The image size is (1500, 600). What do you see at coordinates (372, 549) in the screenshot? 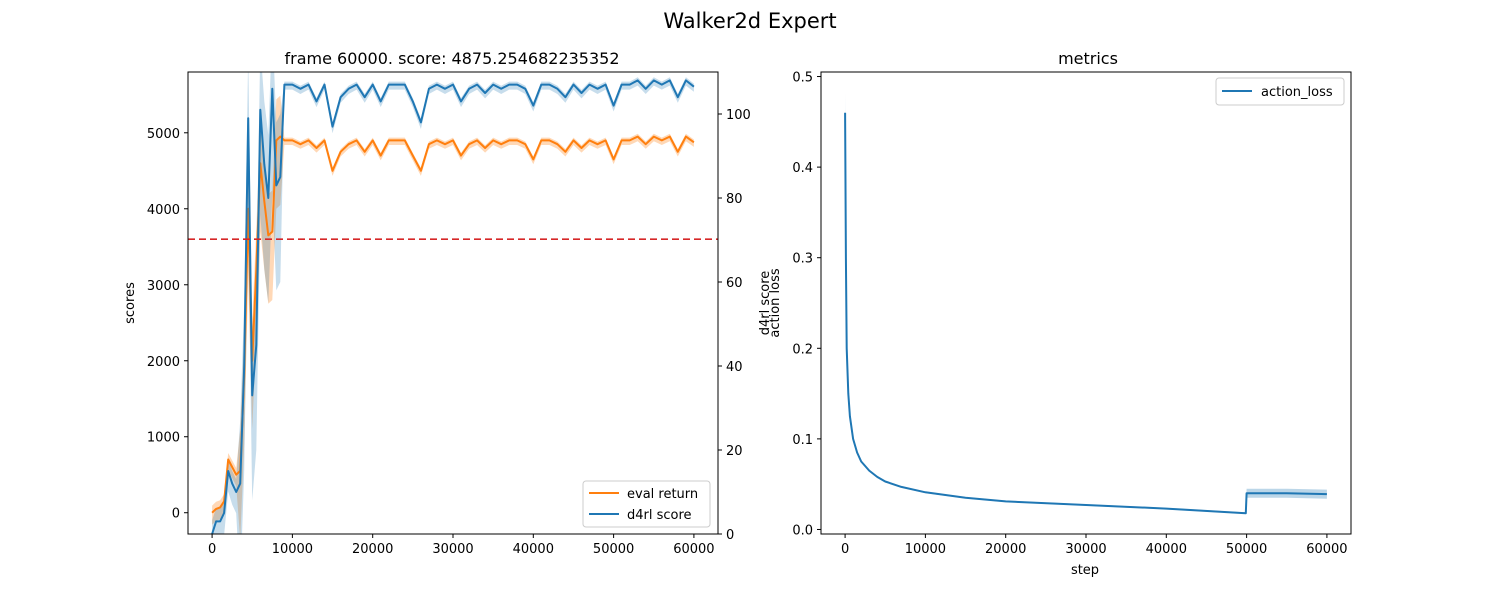
I see `scores-x-tick-label: 20000` at bounding box center [372, 549].